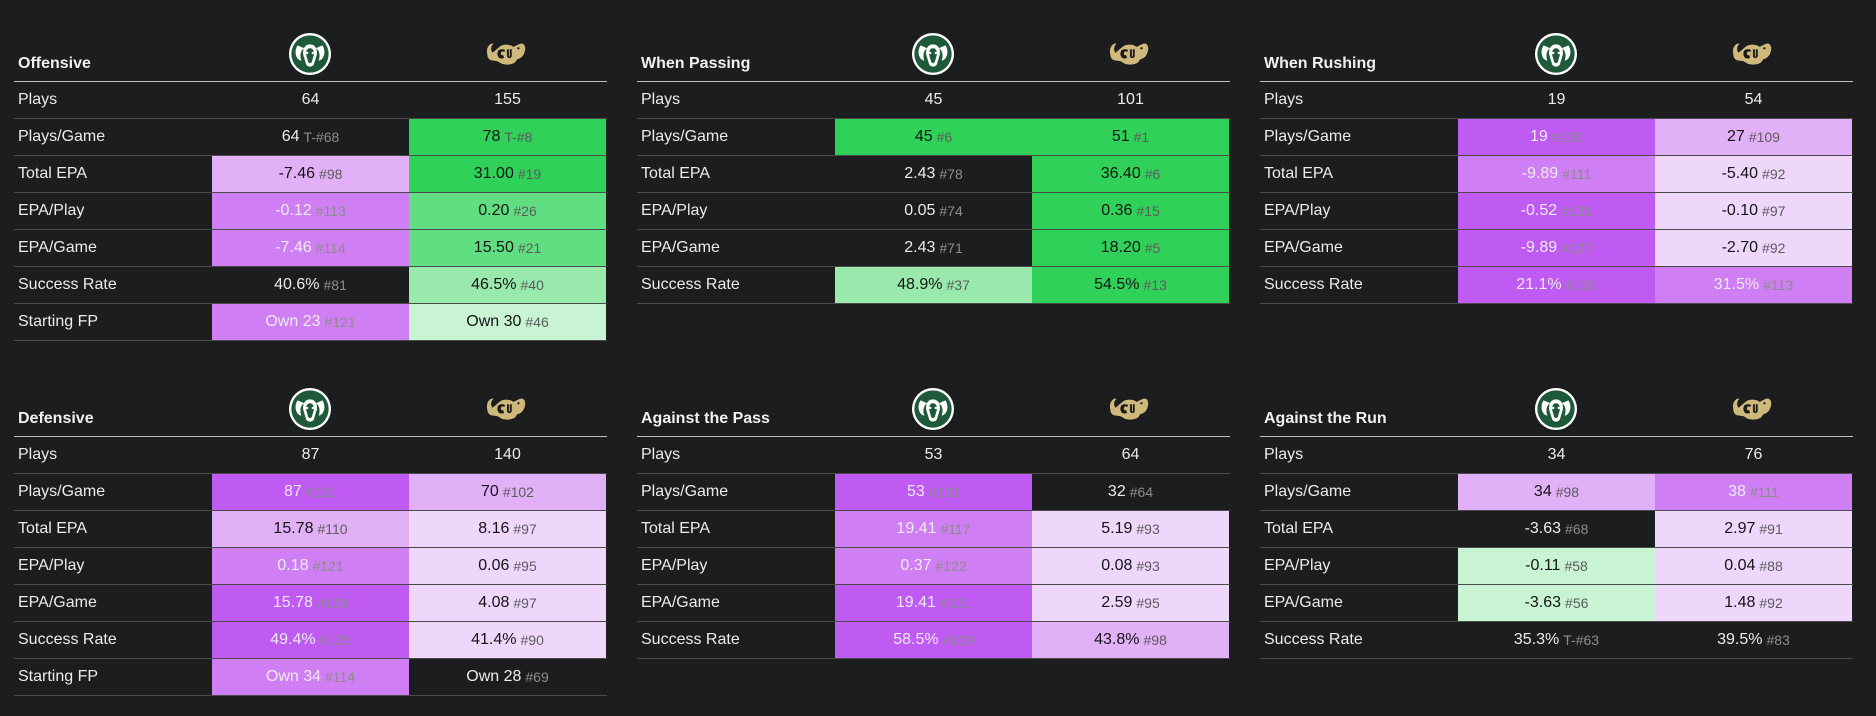 The image size is (1876, 716). I want to click on stat-value: 46.5%, so click(494, 284).